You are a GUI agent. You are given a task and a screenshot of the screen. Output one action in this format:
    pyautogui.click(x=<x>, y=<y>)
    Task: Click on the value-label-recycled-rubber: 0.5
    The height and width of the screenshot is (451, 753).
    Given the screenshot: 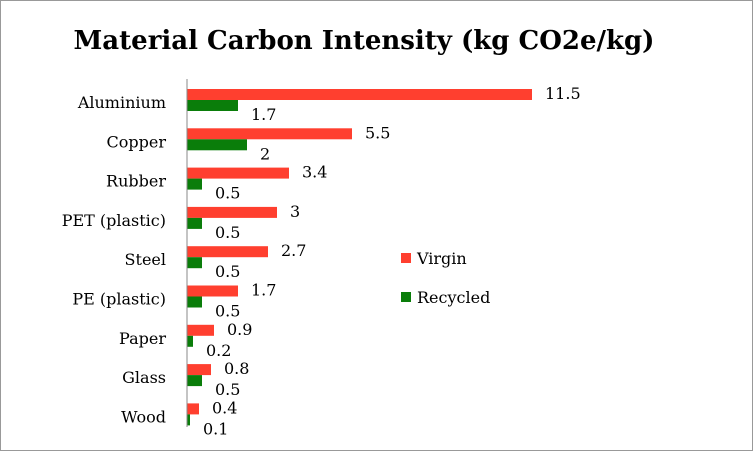 What is the action you would take?
    pyautogui.click(x=227, y=193)
    